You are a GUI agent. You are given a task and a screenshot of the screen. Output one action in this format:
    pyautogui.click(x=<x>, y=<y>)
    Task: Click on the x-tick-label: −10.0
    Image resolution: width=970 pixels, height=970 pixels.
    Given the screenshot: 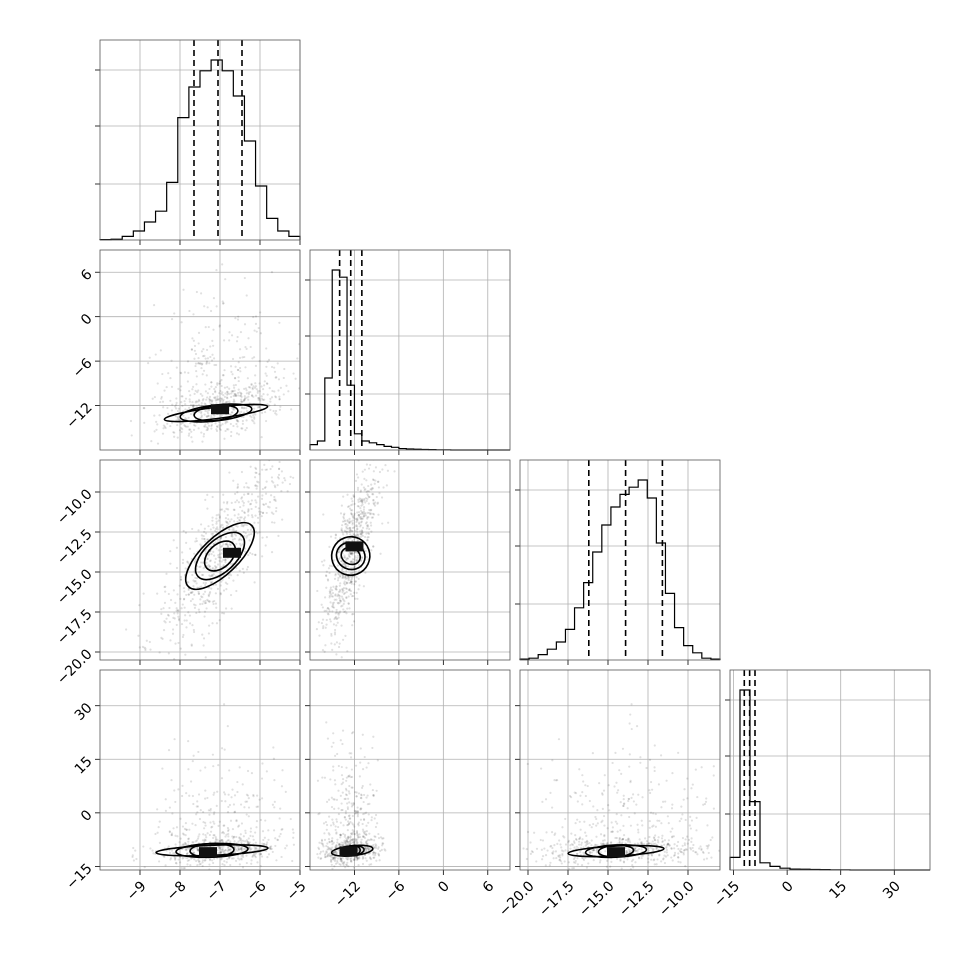 What is the action you would take?
    pyautogui.click(x=677, y=899)
    